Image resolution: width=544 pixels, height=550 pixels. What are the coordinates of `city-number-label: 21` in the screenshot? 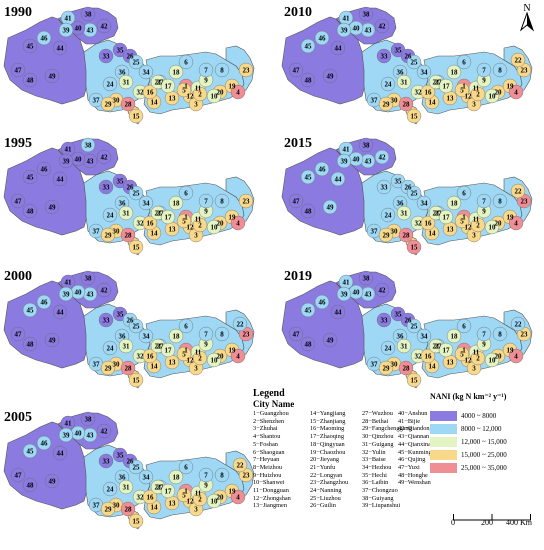 It's located at (159, 214).